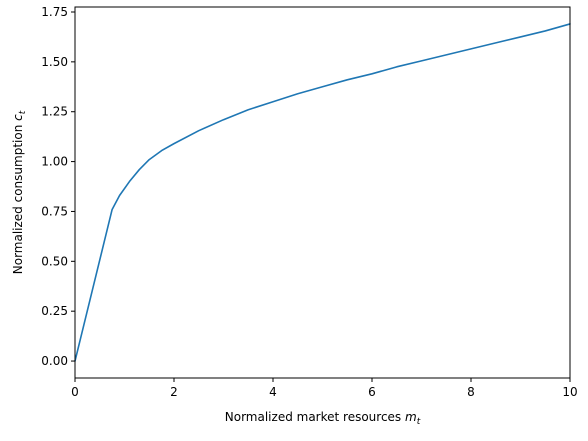 Image resolution: width=588 pixels, height=441 pixels. Describe the element at coordinates (372, 392) in the screenshot. I see `x-tick-label: 6` at that location.